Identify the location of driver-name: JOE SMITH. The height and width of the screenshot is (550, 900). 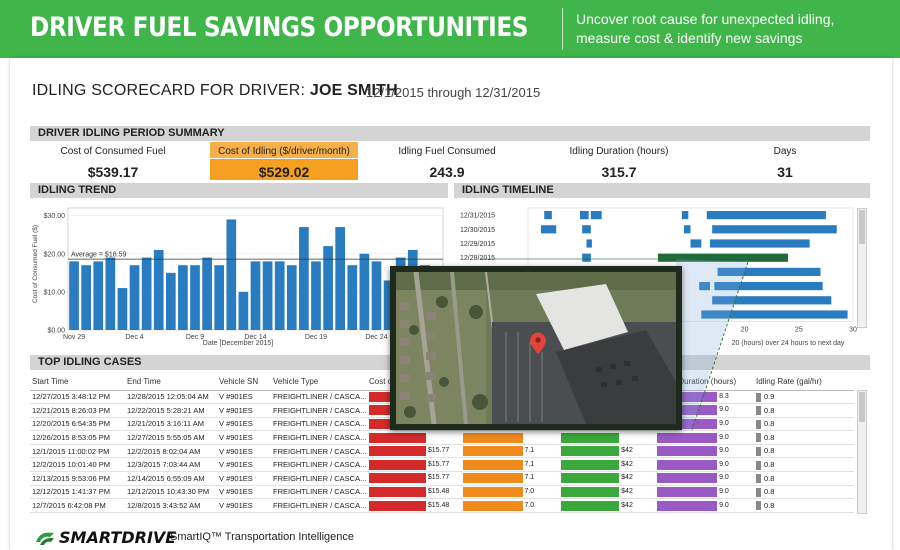
(353, 90).